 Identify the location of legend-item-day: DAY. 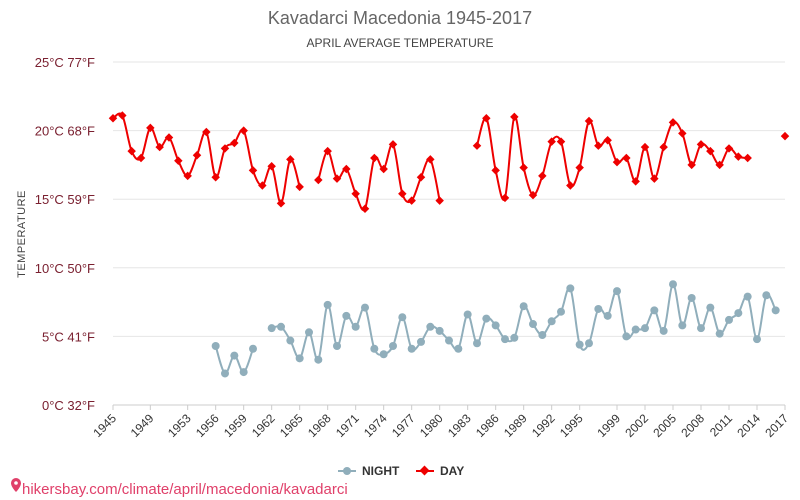
(440, 471).